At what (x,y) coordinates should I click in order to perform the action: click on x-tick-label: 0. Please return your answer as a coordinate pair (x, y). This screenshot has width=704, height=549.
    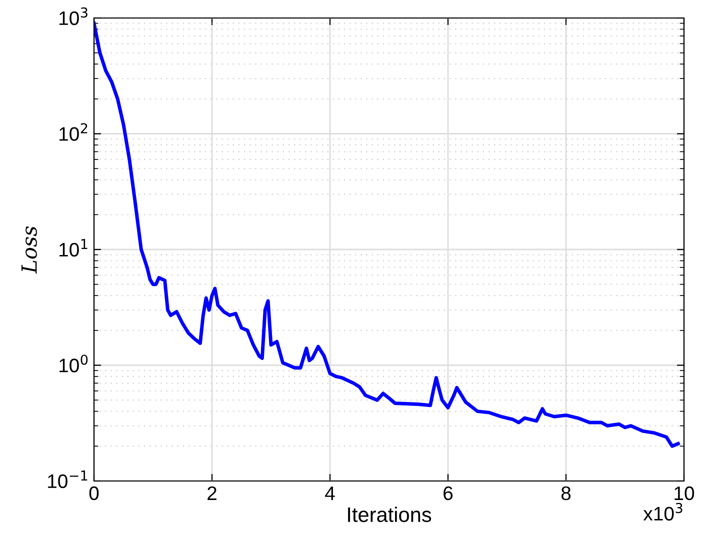
    Looking at the image, I should click on (94, 493).